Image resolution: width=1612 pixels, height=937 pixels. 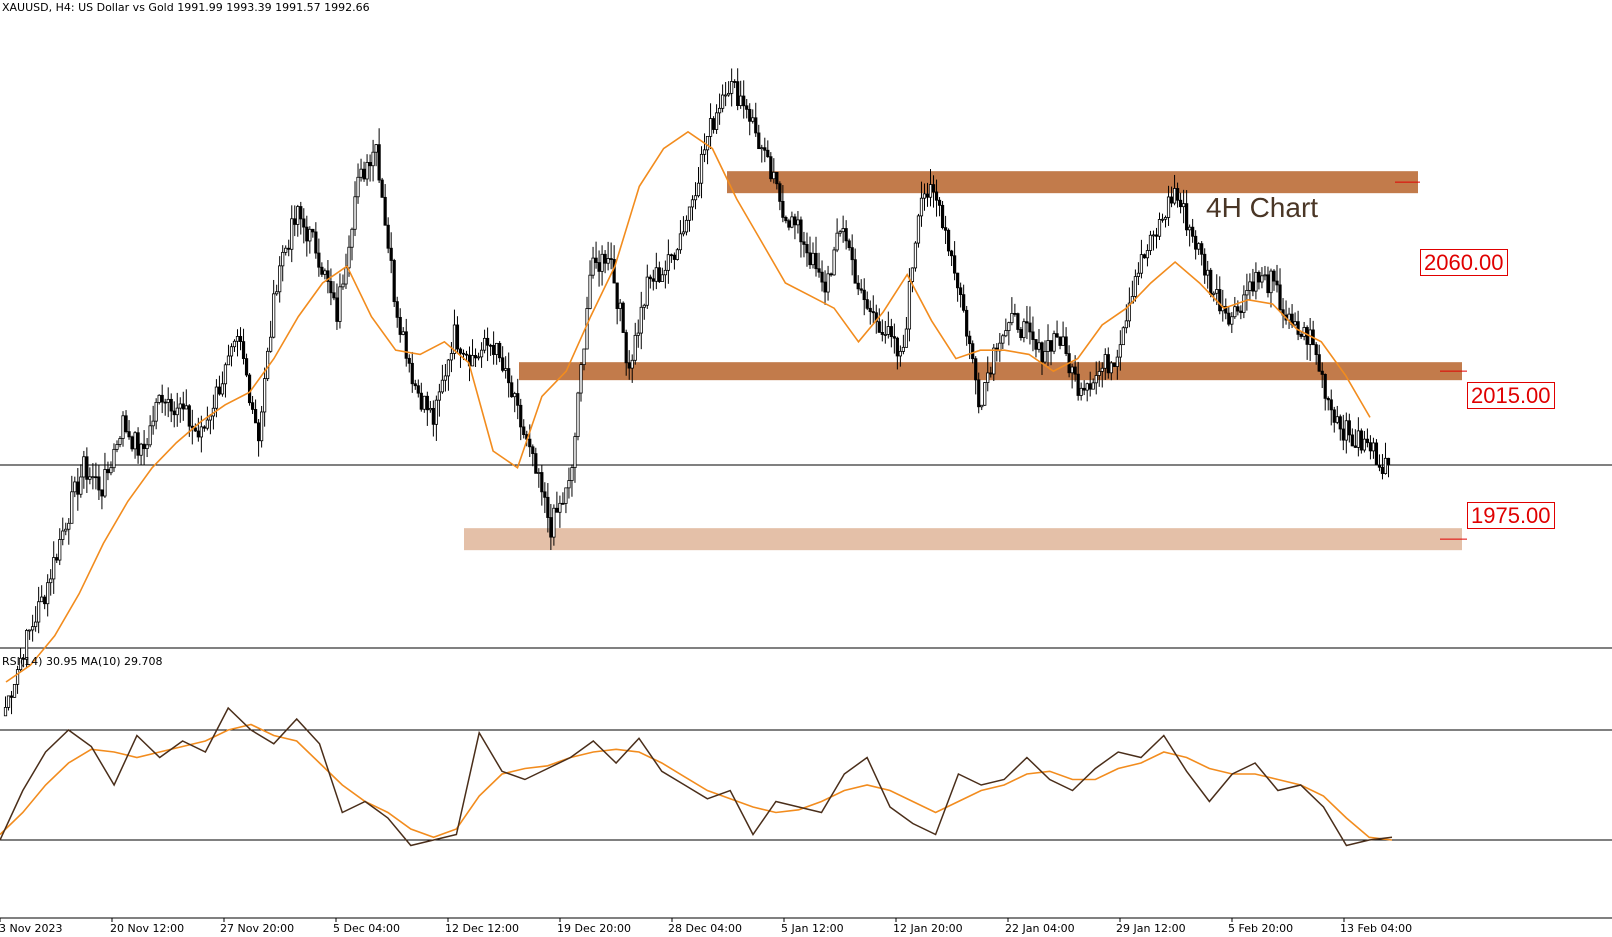 I want to click on x-tick: 12 Jan 20:00, so click(x=928, y=928).